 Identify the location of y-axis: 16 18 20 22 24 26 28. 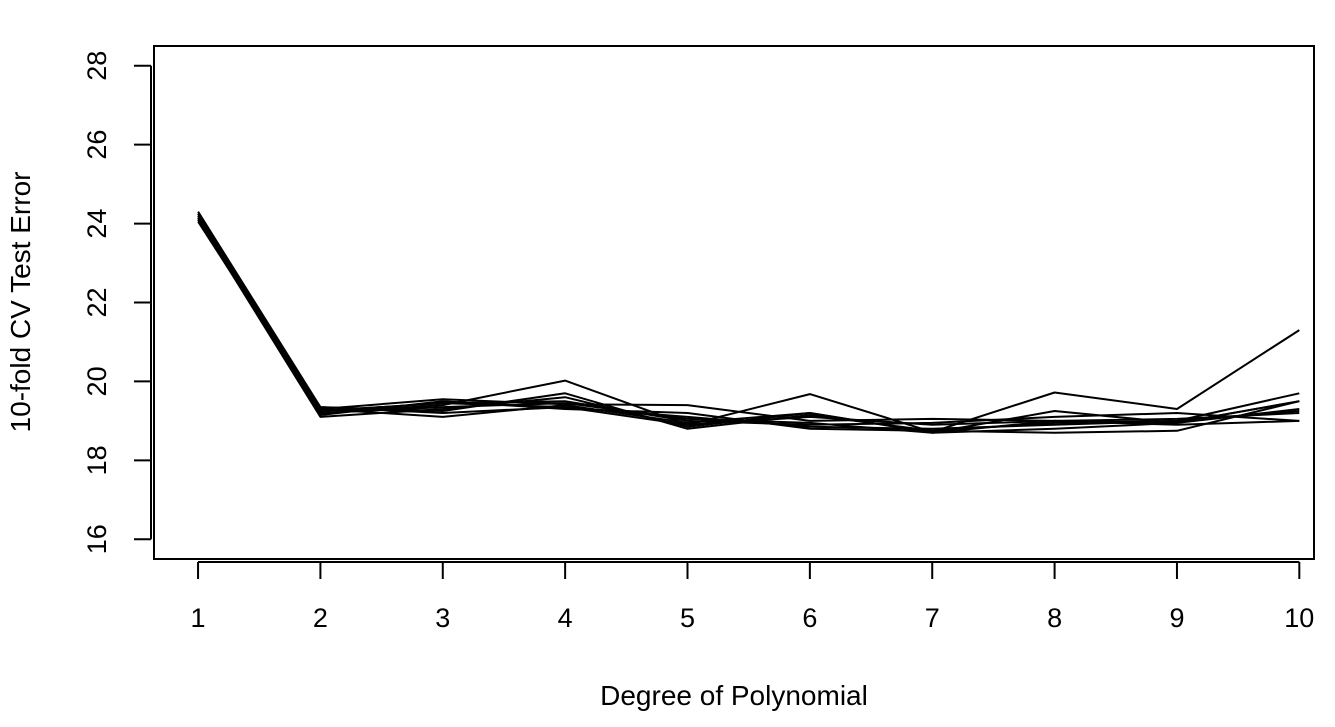
(117, 302).